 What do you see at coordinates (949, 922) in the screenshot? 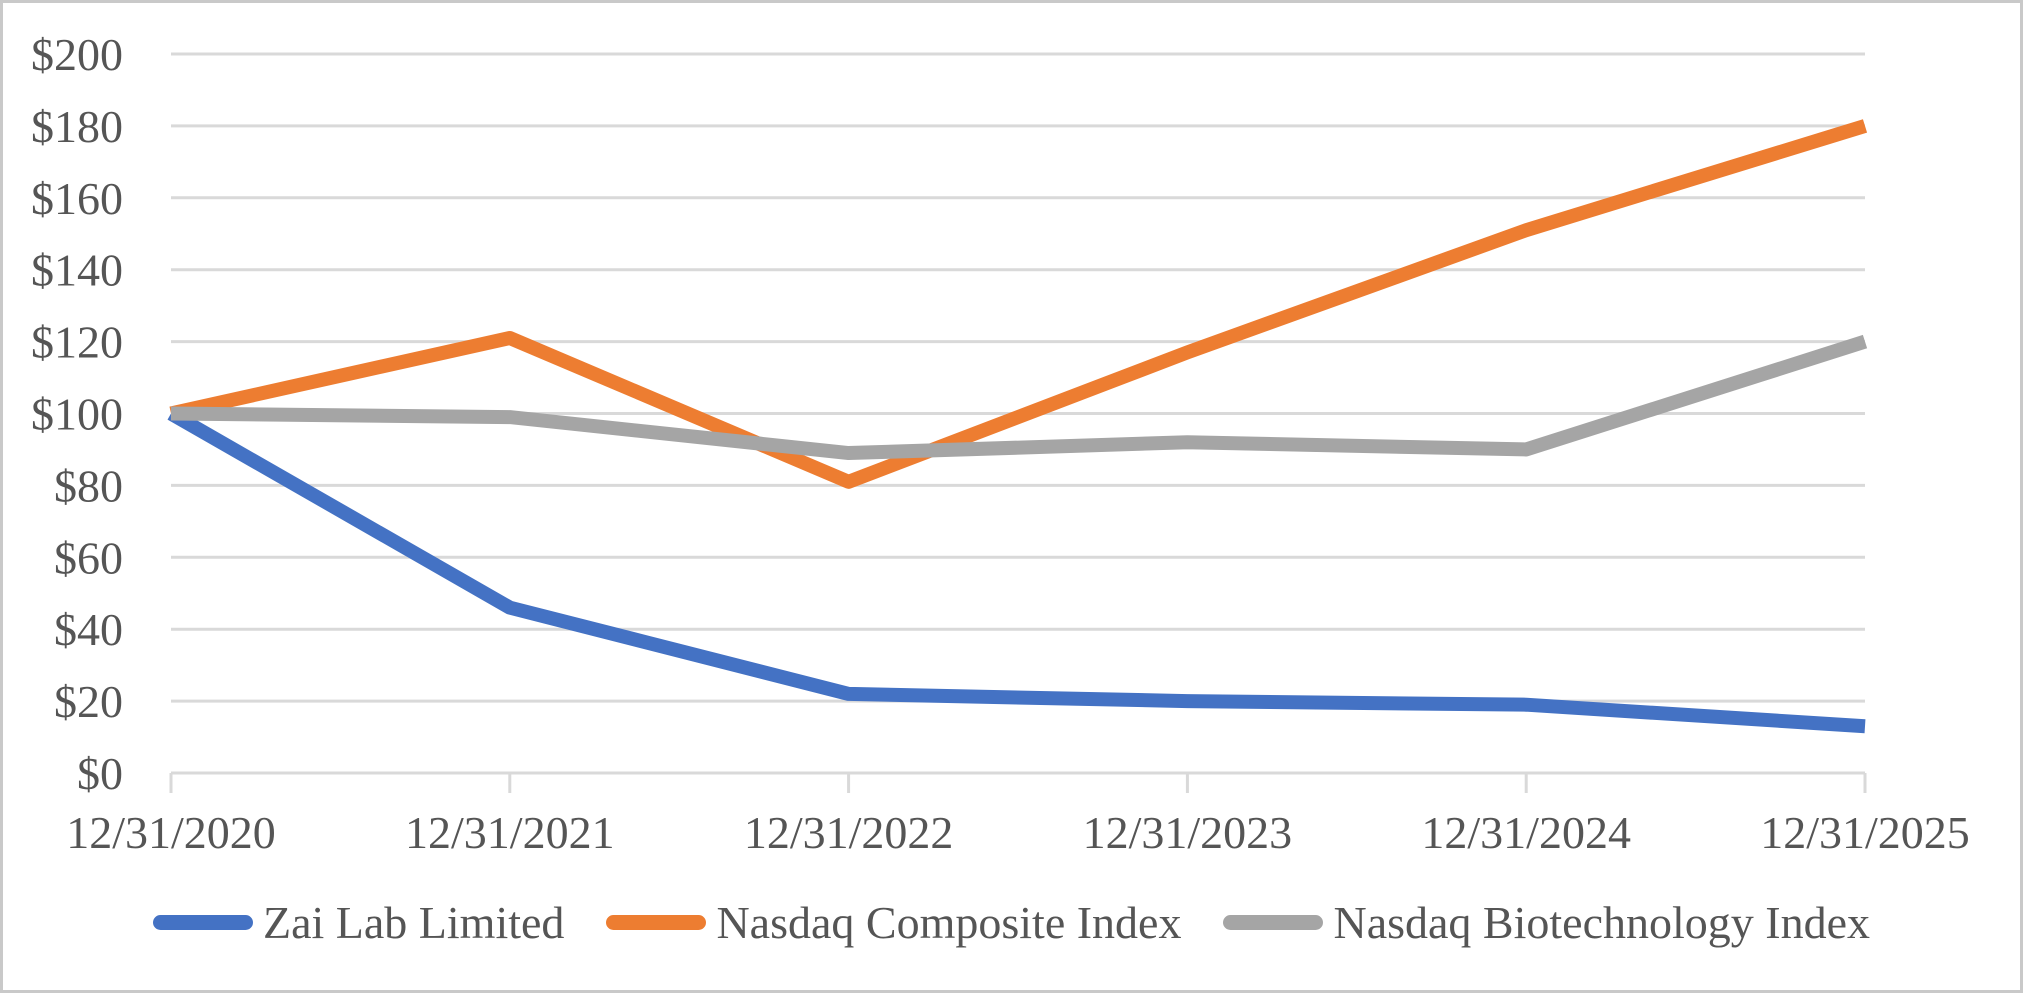
I see `legend-label-nasdaq-composite-index: Nasdaq Composite Index` at bounding box center [949, 922].